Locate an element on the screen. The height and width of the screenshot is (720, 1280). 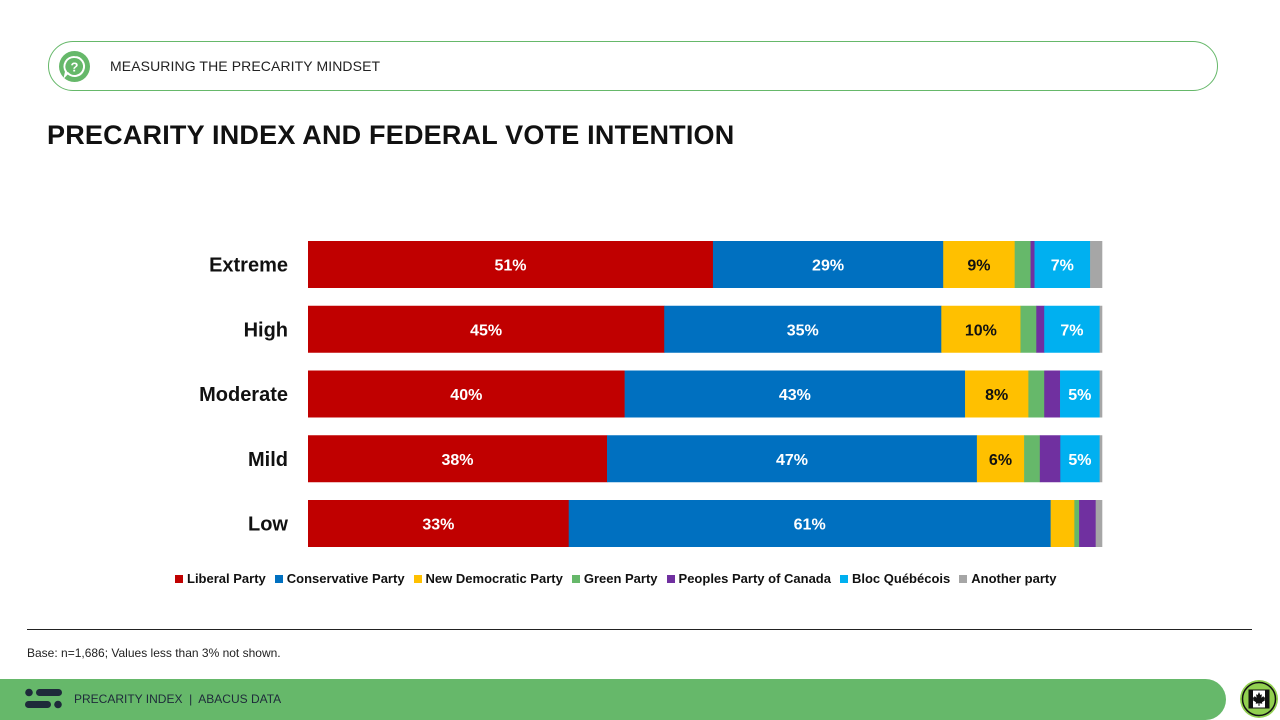
topic-banner: ? MEASURING THE PRECARITY MINDSET is located at coordinates (633, 66).